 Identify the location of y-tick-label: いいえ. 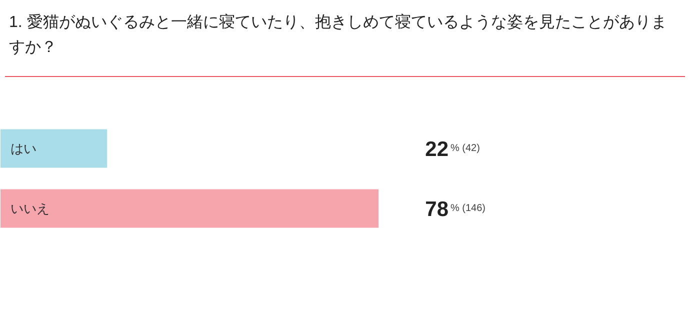
(30, 208).